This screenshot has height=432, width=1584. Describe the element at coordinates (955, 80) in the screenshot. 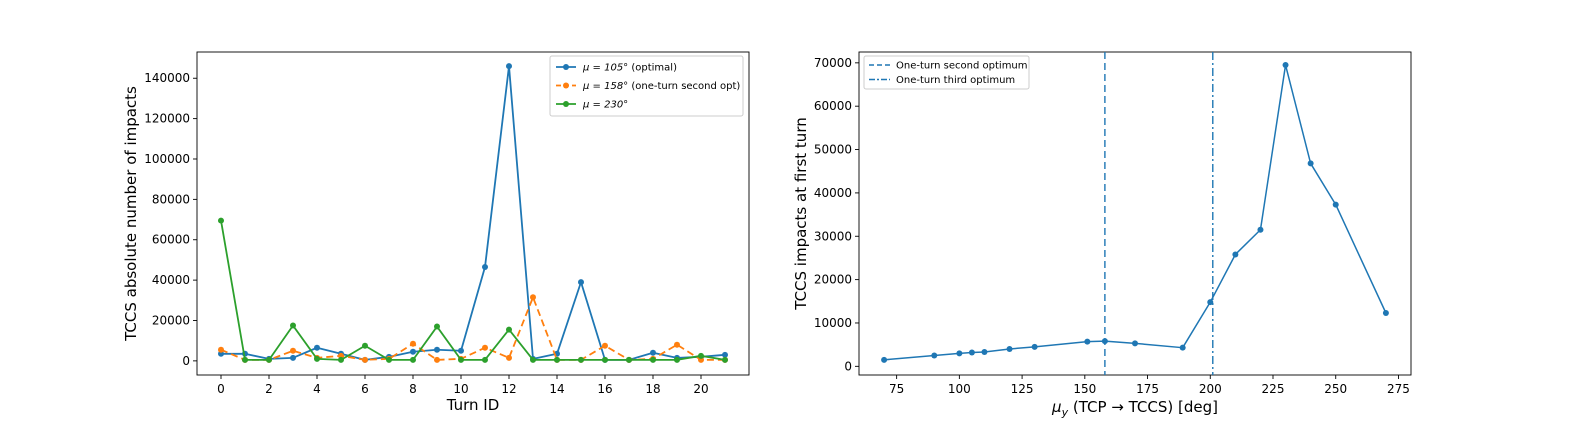

I see `legend-entry: One-turn third optimum` at that location.